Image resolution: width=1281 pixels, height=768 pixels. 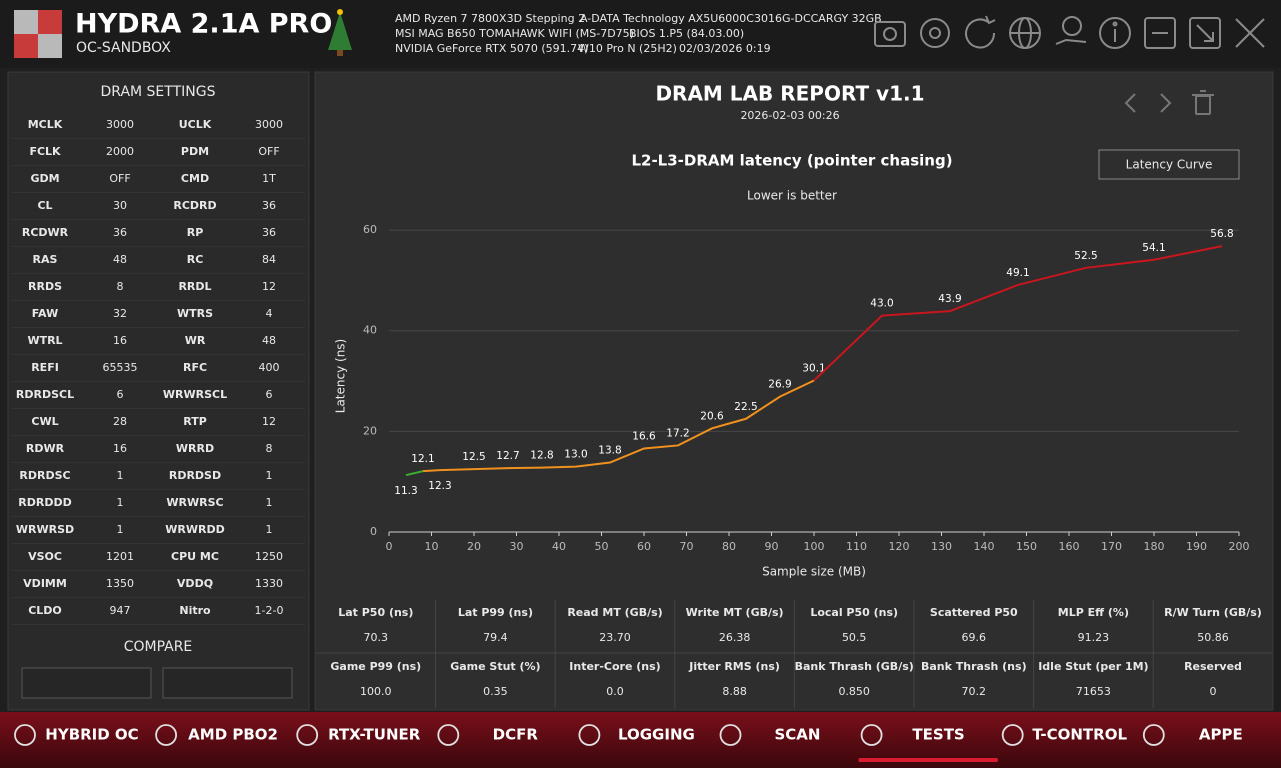 What do you see at coordinates (340, 32) in the screenshot?
I see `tree-icon` at bounding box center [340, 32].